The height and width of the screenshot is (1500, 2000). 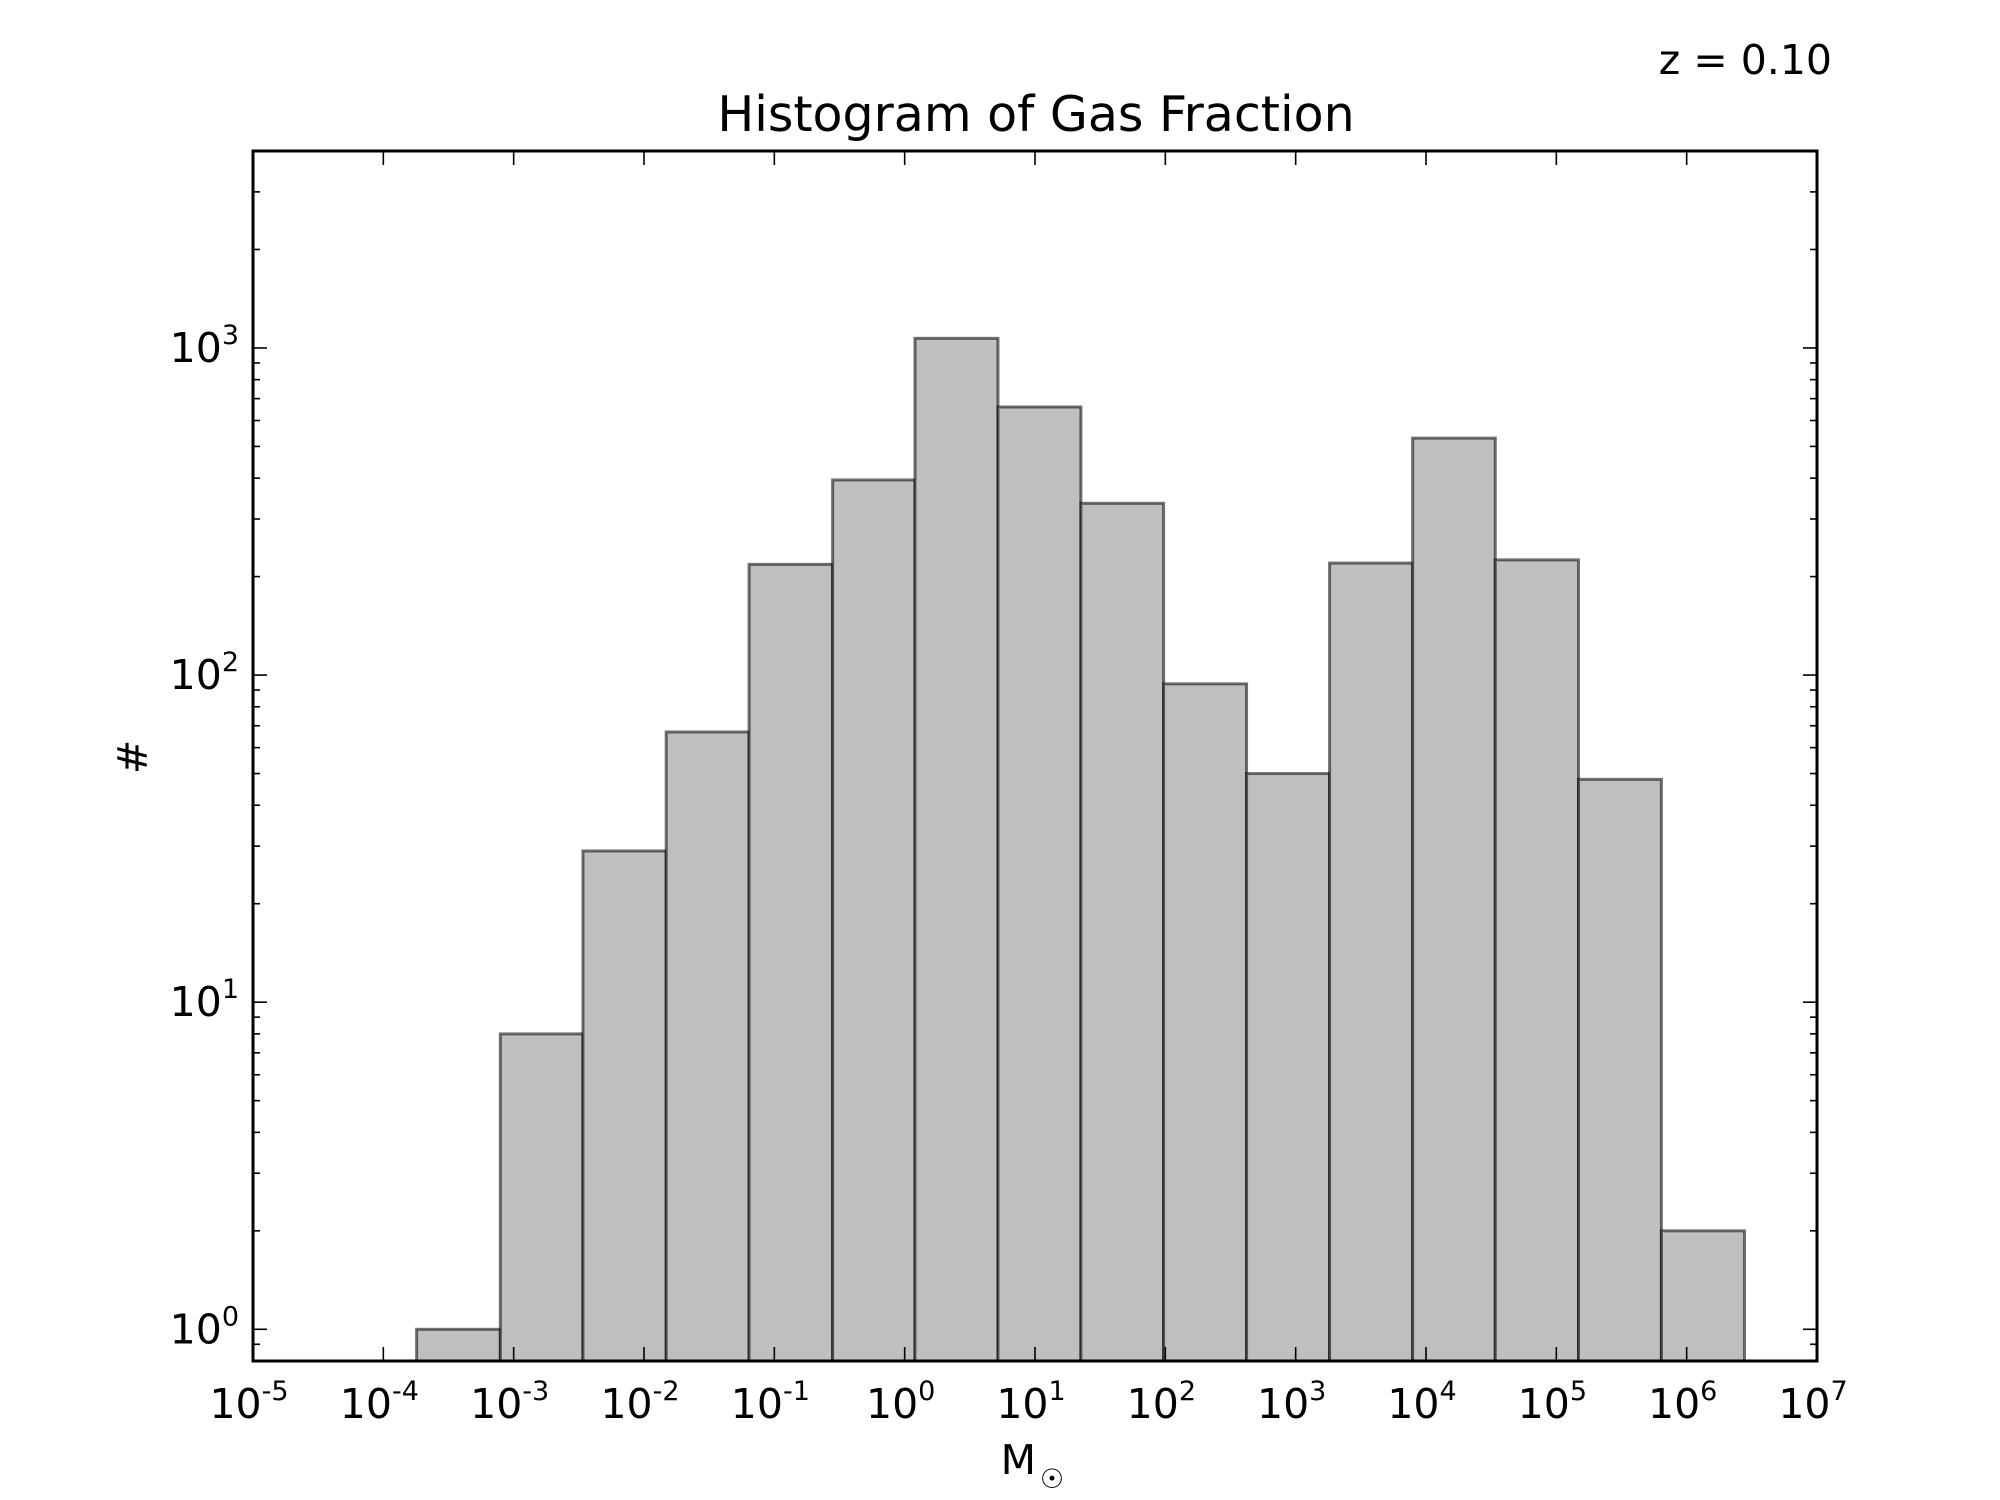 I want to click on y-tick-label-3: 103, so click(x=204, y=346).